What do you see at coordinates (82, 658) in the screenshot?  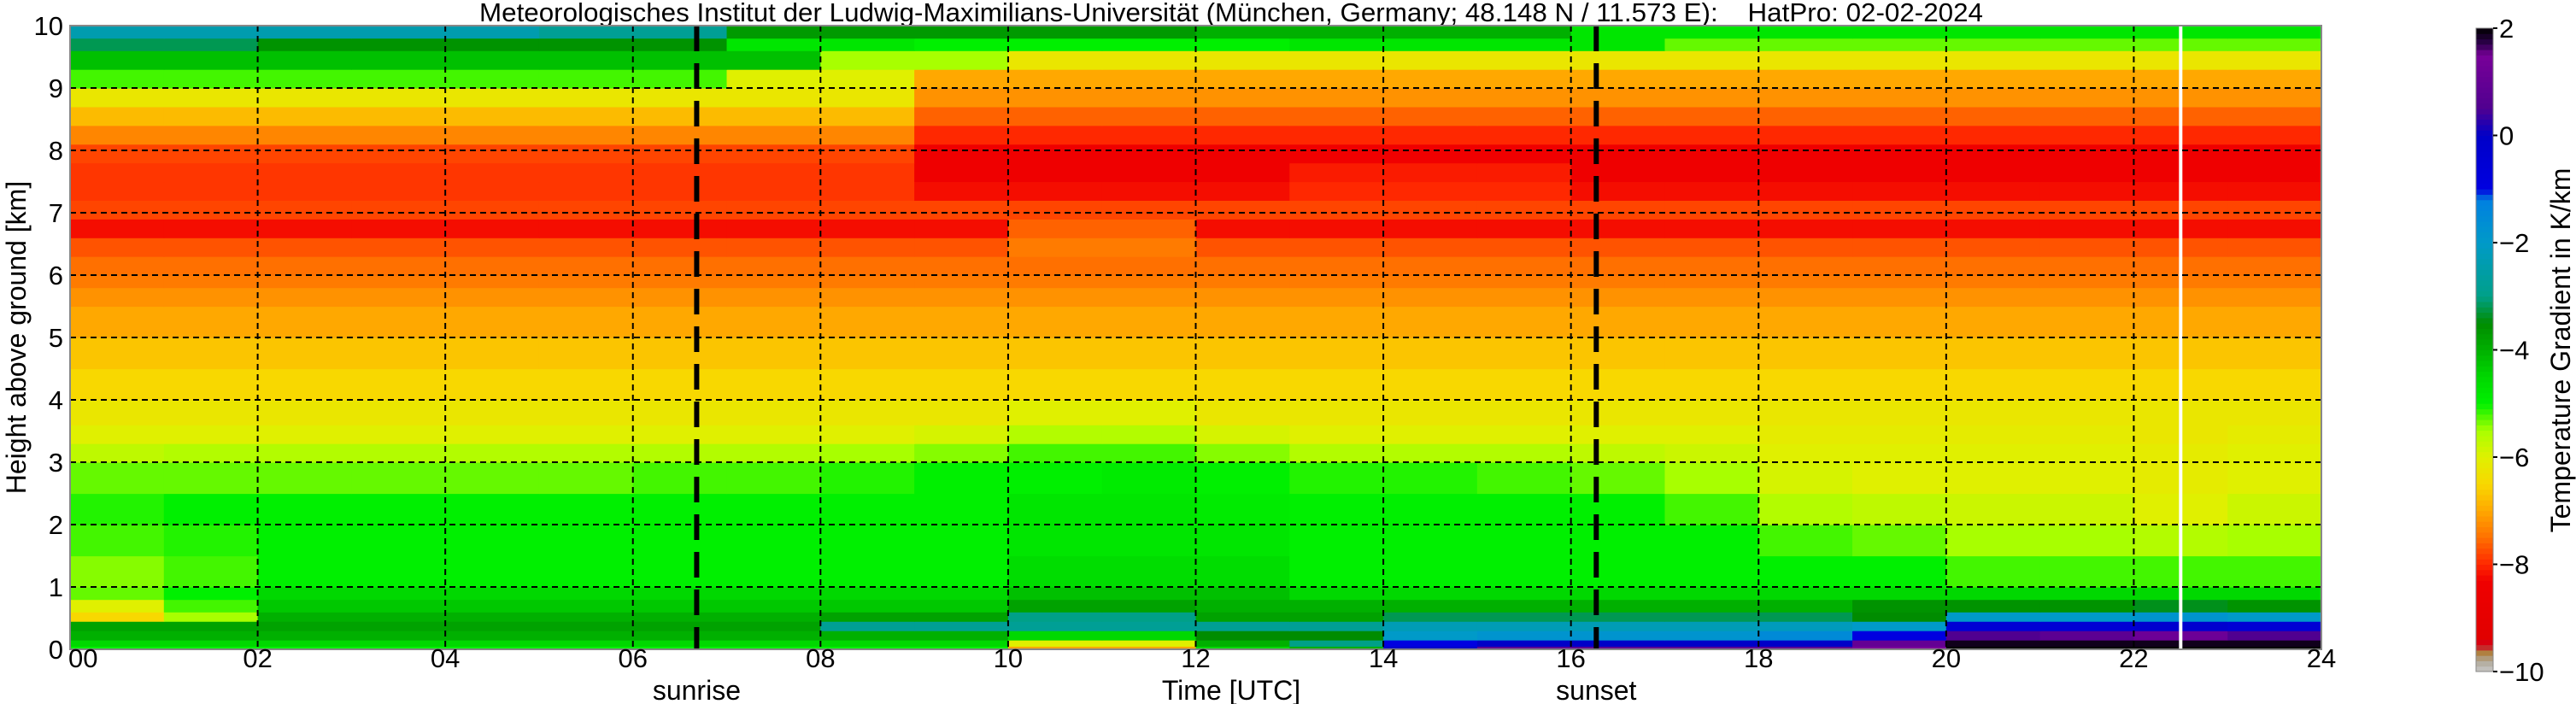 I see `x-tick-label: 00` at bounding box center [82, 658].